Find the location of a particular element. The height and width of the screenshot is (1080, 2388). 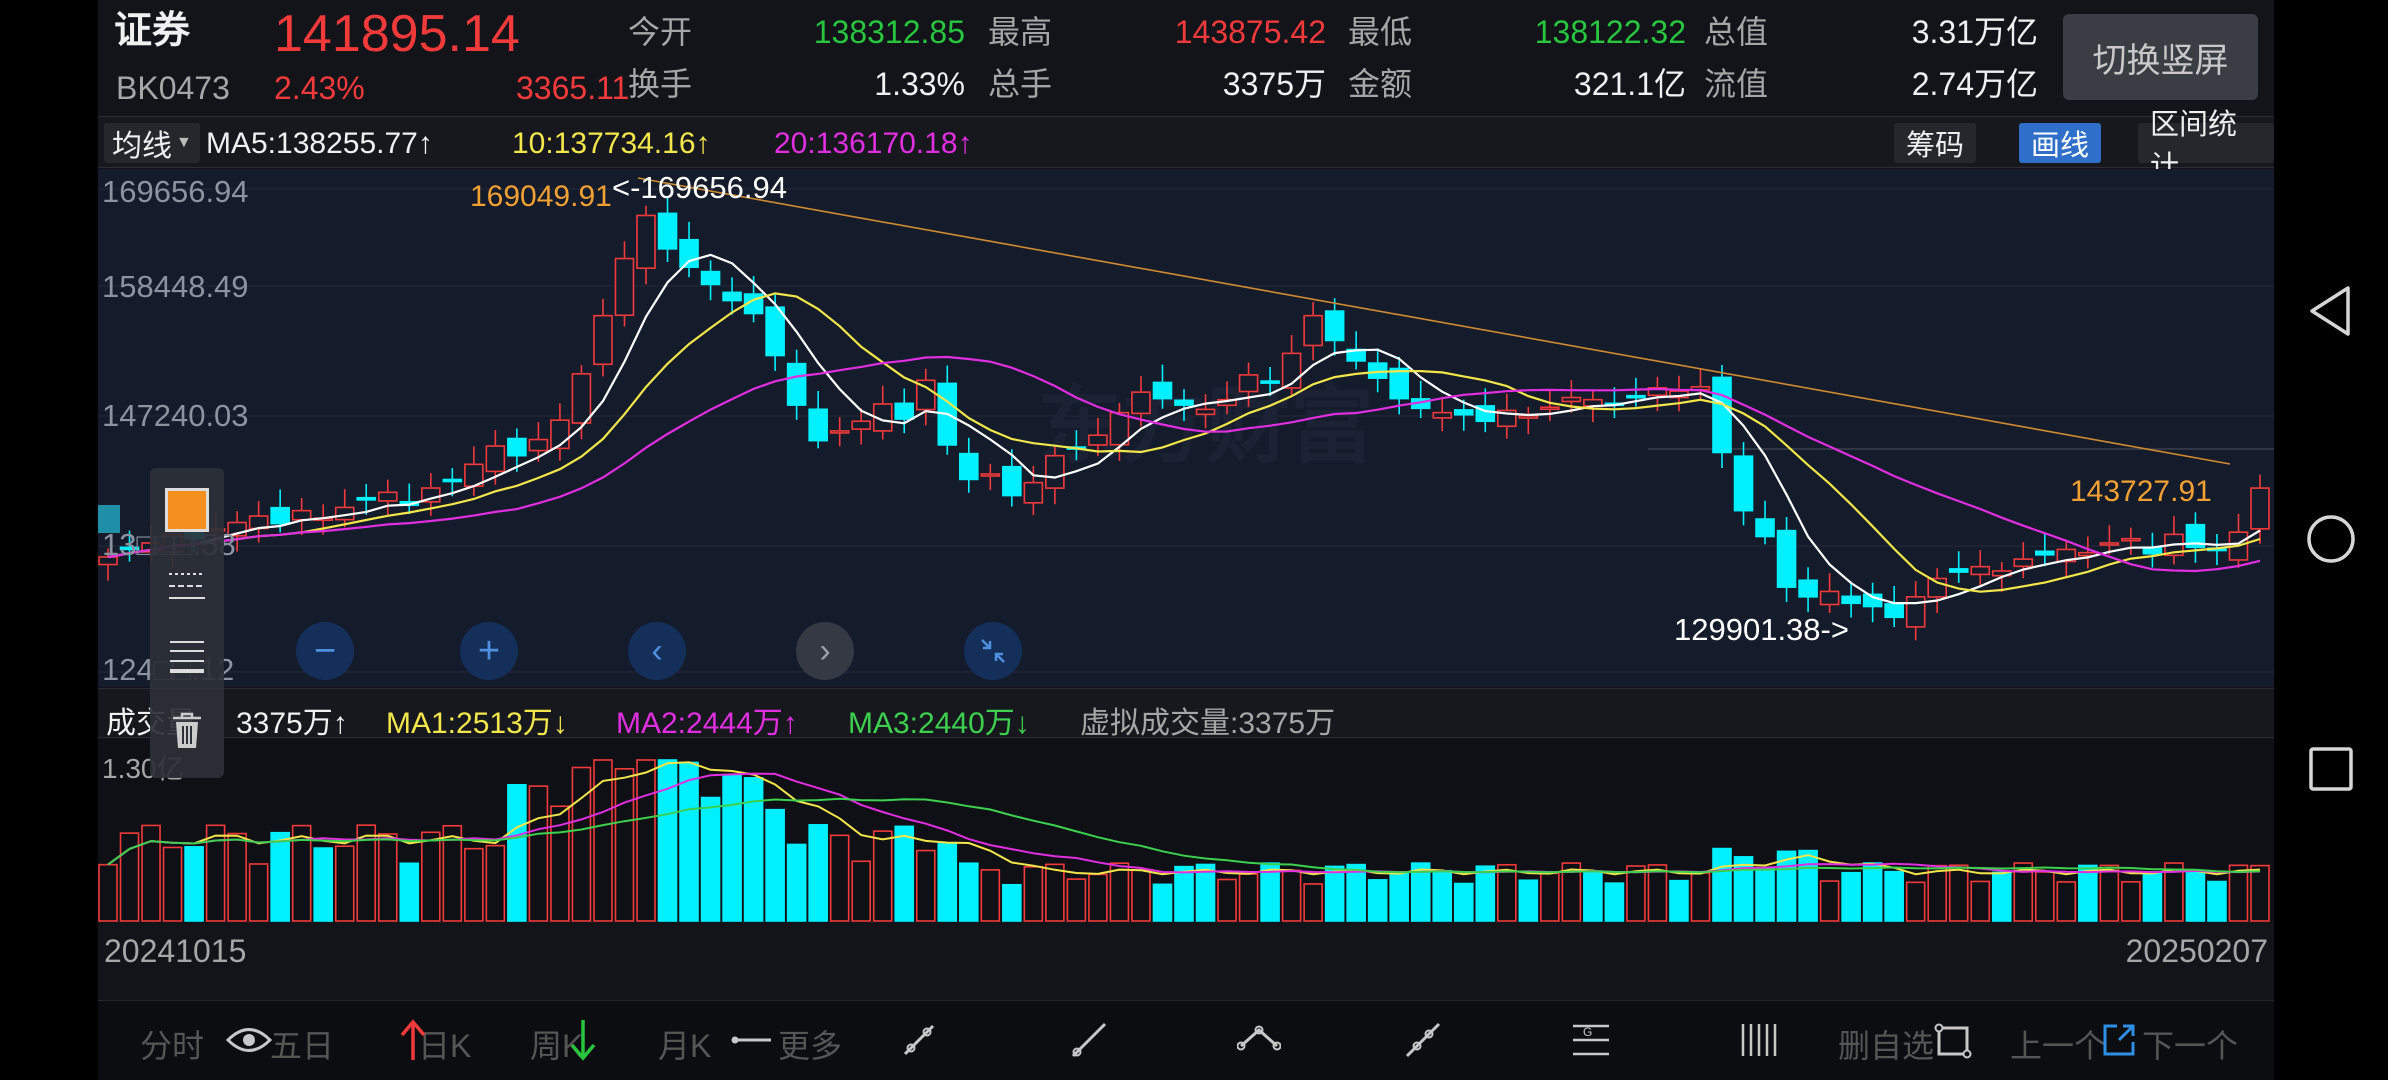

recents-square-icon is located at coordinates (2331, 769).